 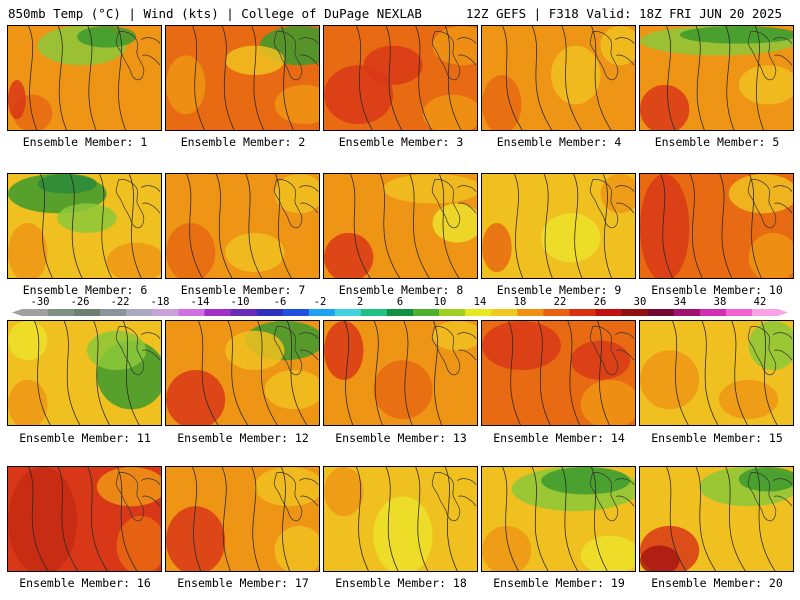 I want to click on colorbar-tick-label: -26, so click(x=80, y=302).